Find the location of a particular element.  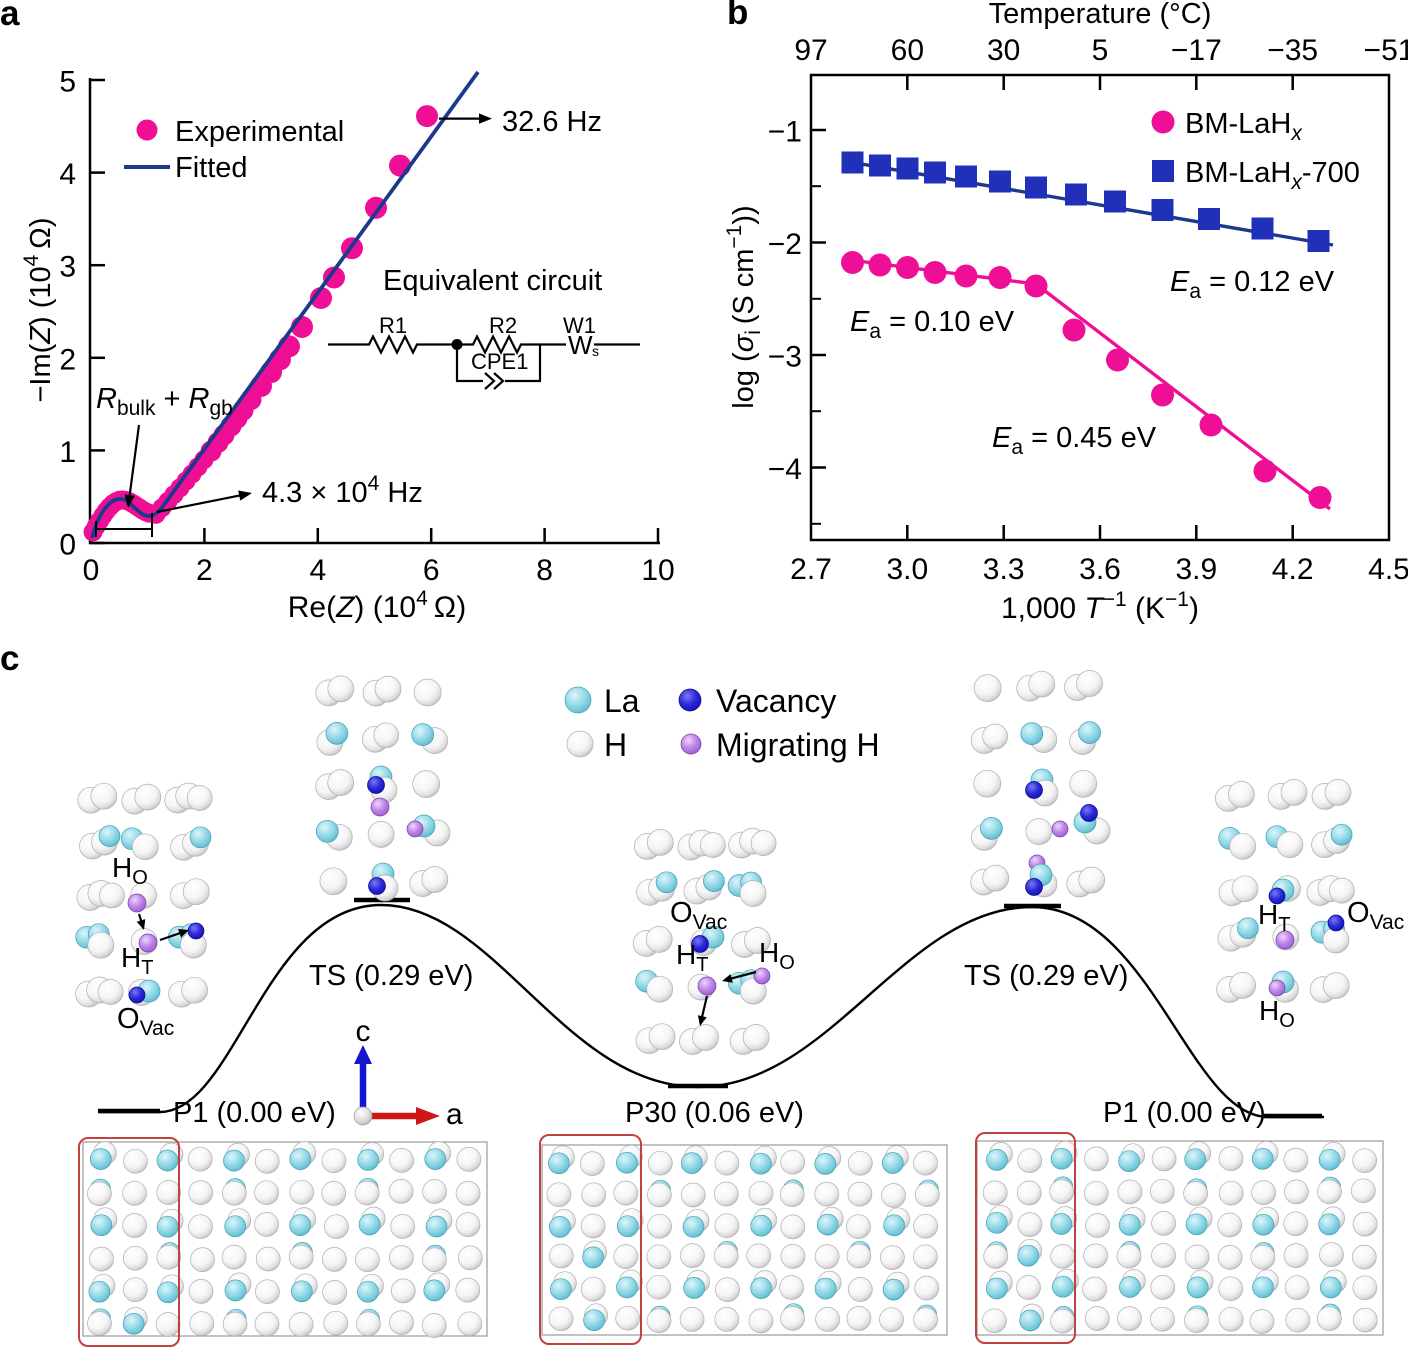

svg-text: Equivalent circuit is located at coordinates (492, 281).